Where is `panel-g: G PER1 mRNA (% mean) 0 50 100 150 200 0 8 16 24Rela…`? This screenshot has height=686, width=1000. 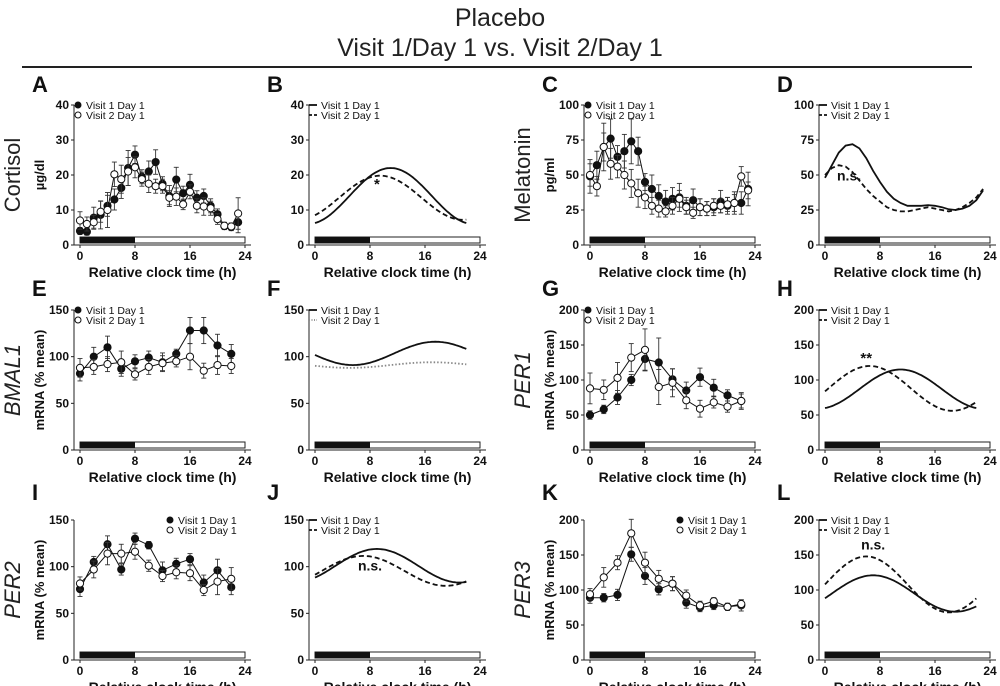 panel-g: G PER1 mRNA (% mean) 0 50 100 150 200 0 8 16 24Rela… is located at coordinates (636, 380).